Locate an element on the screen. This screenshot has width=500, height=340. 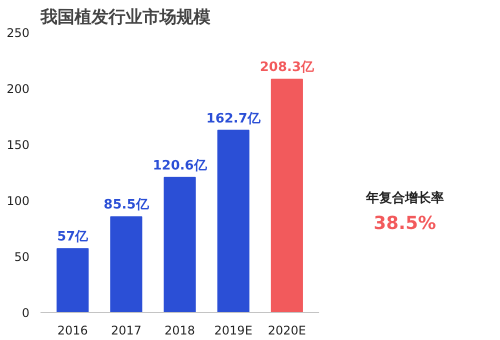
data-label: 208.3亿 is located at coordinates (287, 68).